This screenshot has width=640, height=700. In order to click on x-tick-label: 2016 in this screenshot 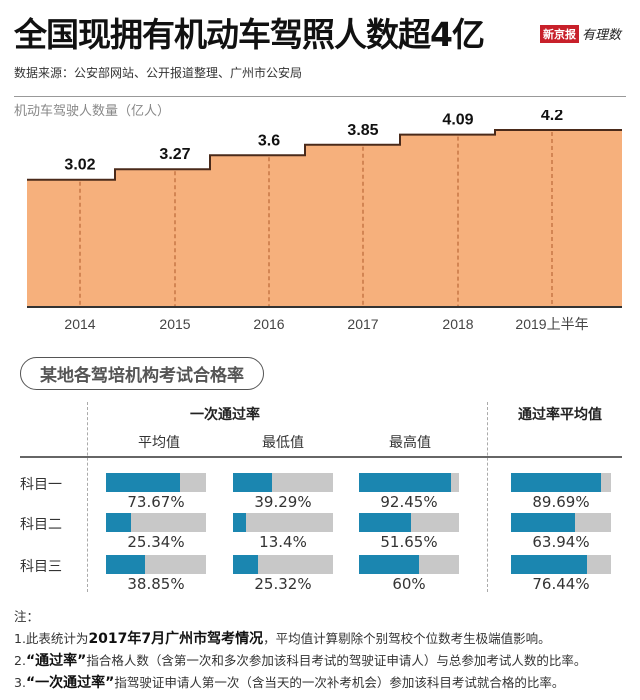, I will do `click(268, 324)`.